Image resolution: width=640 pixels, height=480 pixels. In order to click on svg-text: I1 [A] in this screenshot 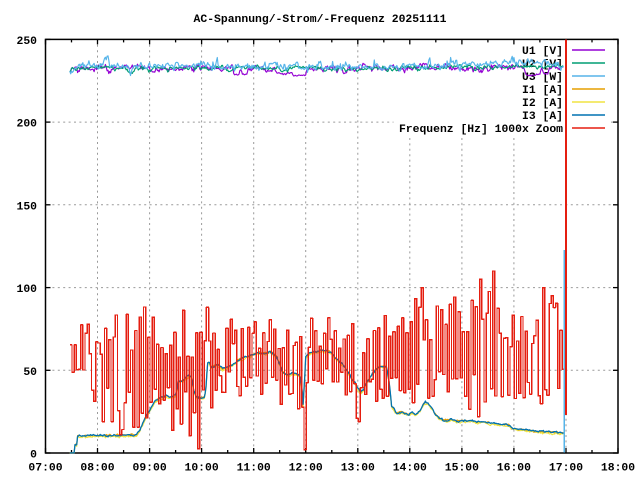, I will do `click(542, 91)`.